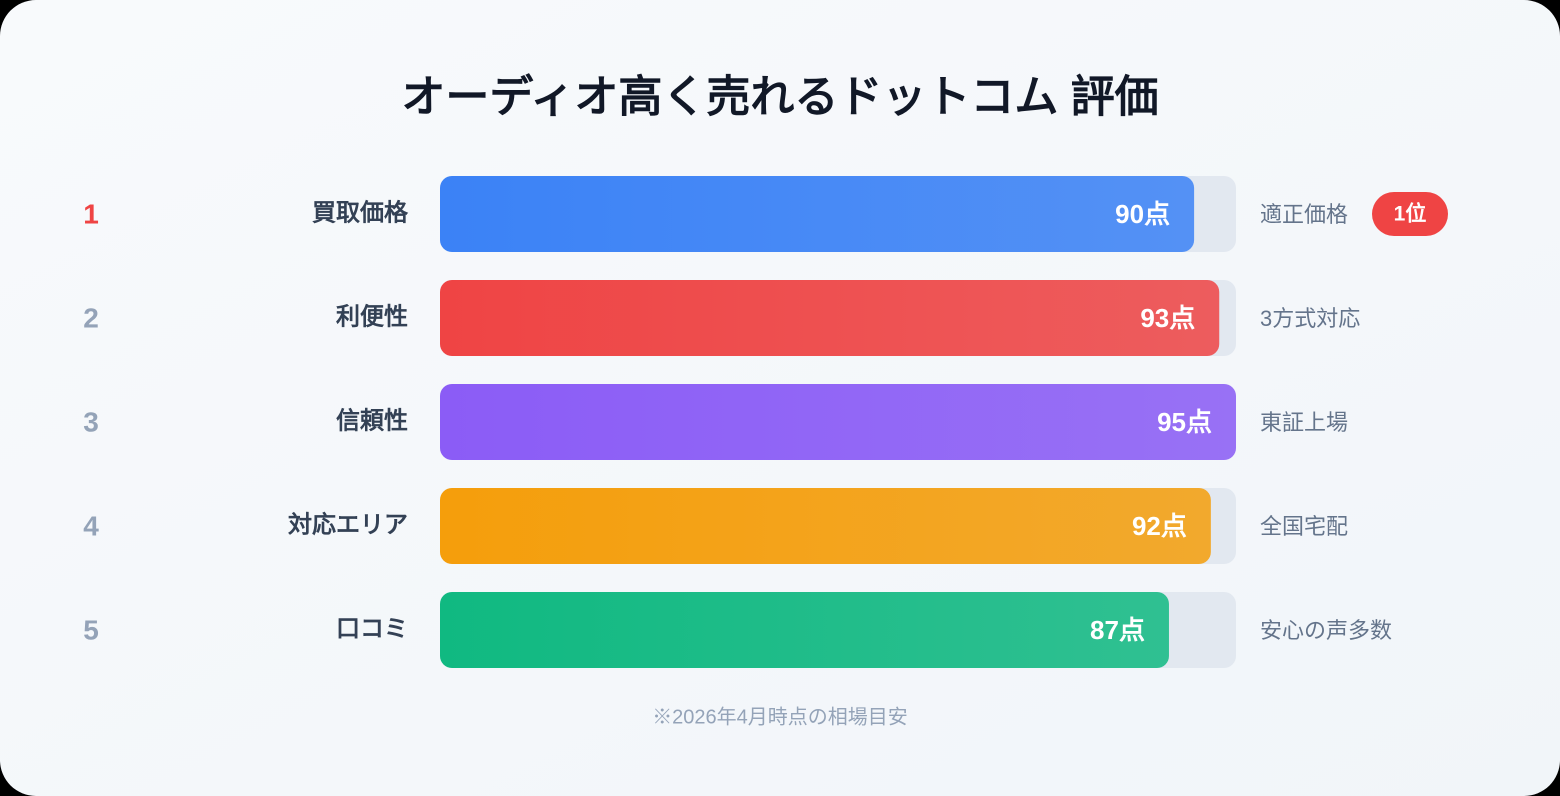 The image size is (1560, 796). What do you see at coordinates (1304, 422) in the screenshot?
I see `note: 東証上場` at bounding box center [1304, 422].